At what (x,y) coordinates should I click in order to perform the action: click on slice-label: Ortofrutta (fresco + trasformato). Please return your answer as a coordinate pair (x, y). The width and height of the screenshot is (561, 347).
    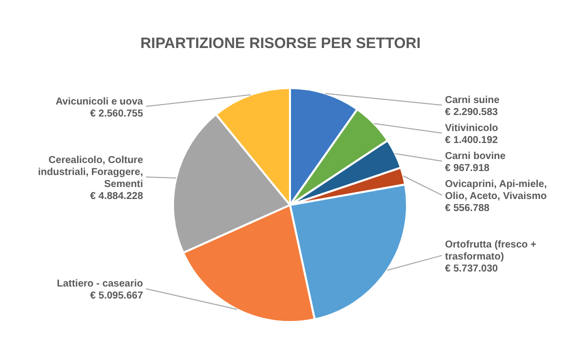
    Looking at the image, I should click on (491, 250).